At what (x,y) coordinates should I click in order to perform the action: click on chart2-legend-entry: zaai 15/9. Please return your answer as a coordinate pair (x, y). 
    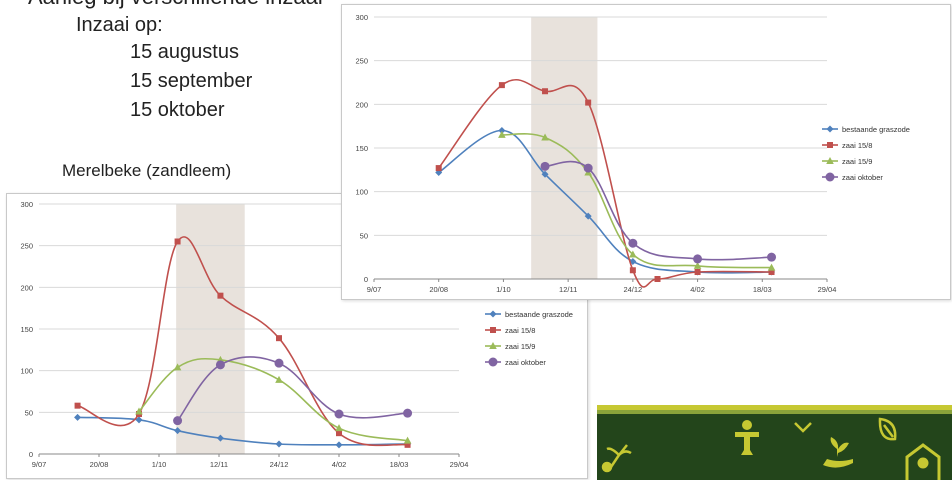
    Looking at the image, I should click on (510, 346).